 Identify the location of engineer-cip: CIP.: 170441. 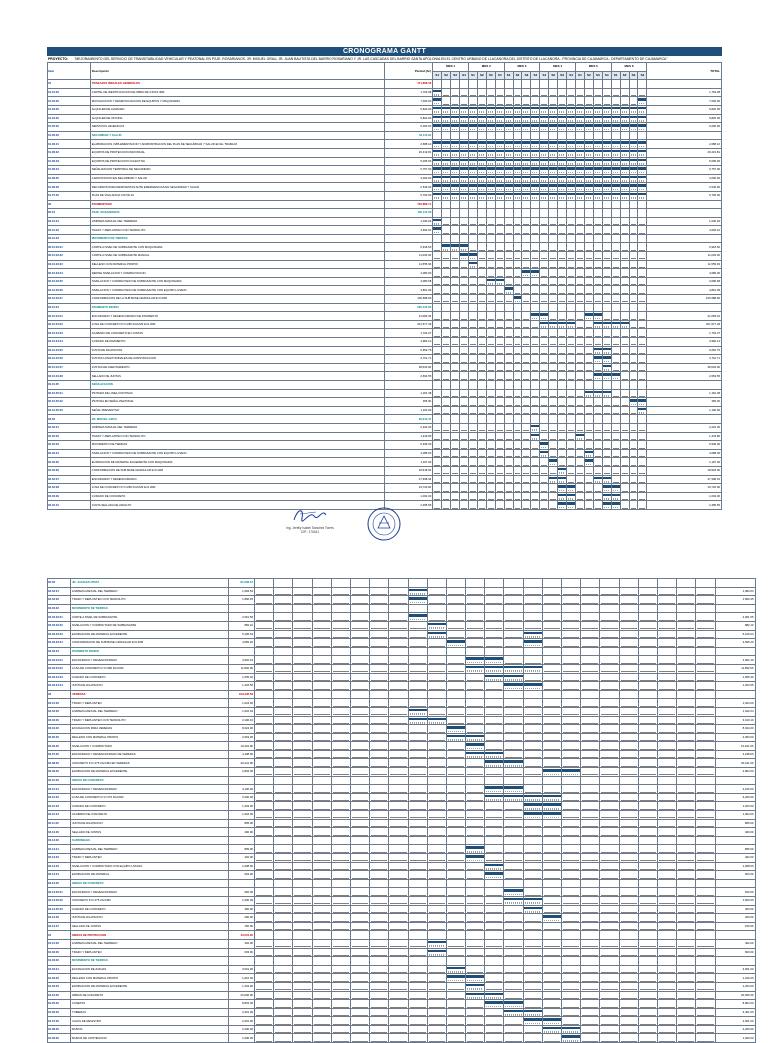
(310, 532).